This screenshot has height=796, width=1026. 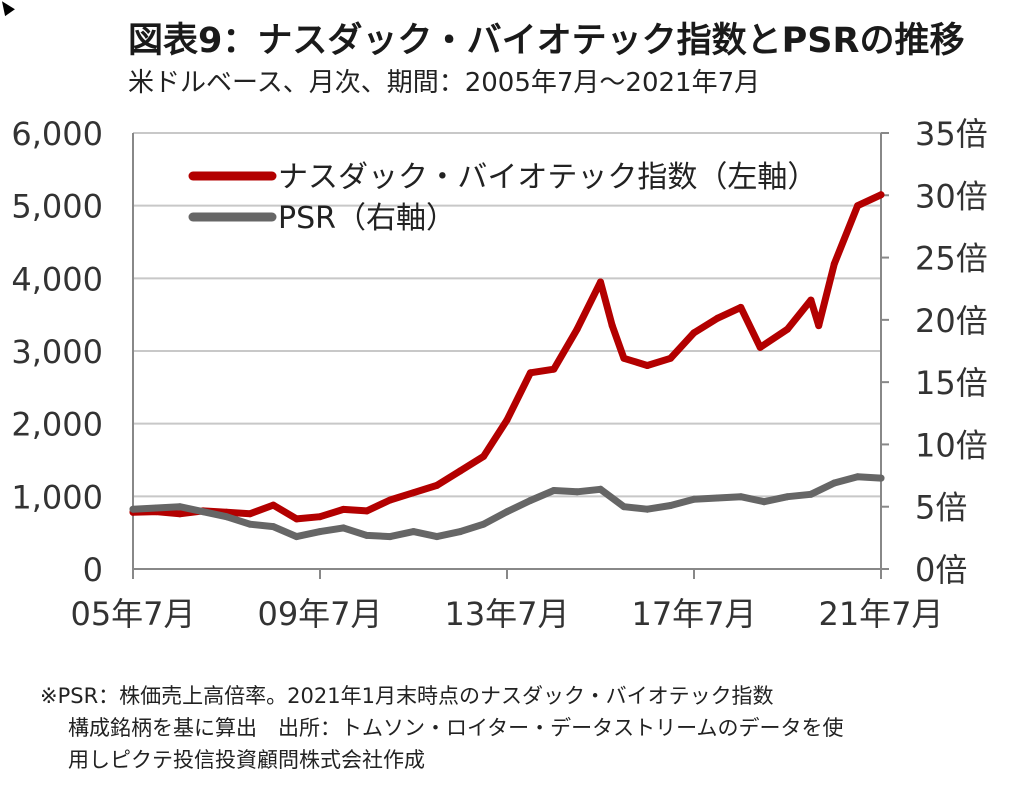 What do you see at coordinates (951, 196) in the screenshot?
I see `y-right-tick-label: 30倍` at bounding box center [951, 196].